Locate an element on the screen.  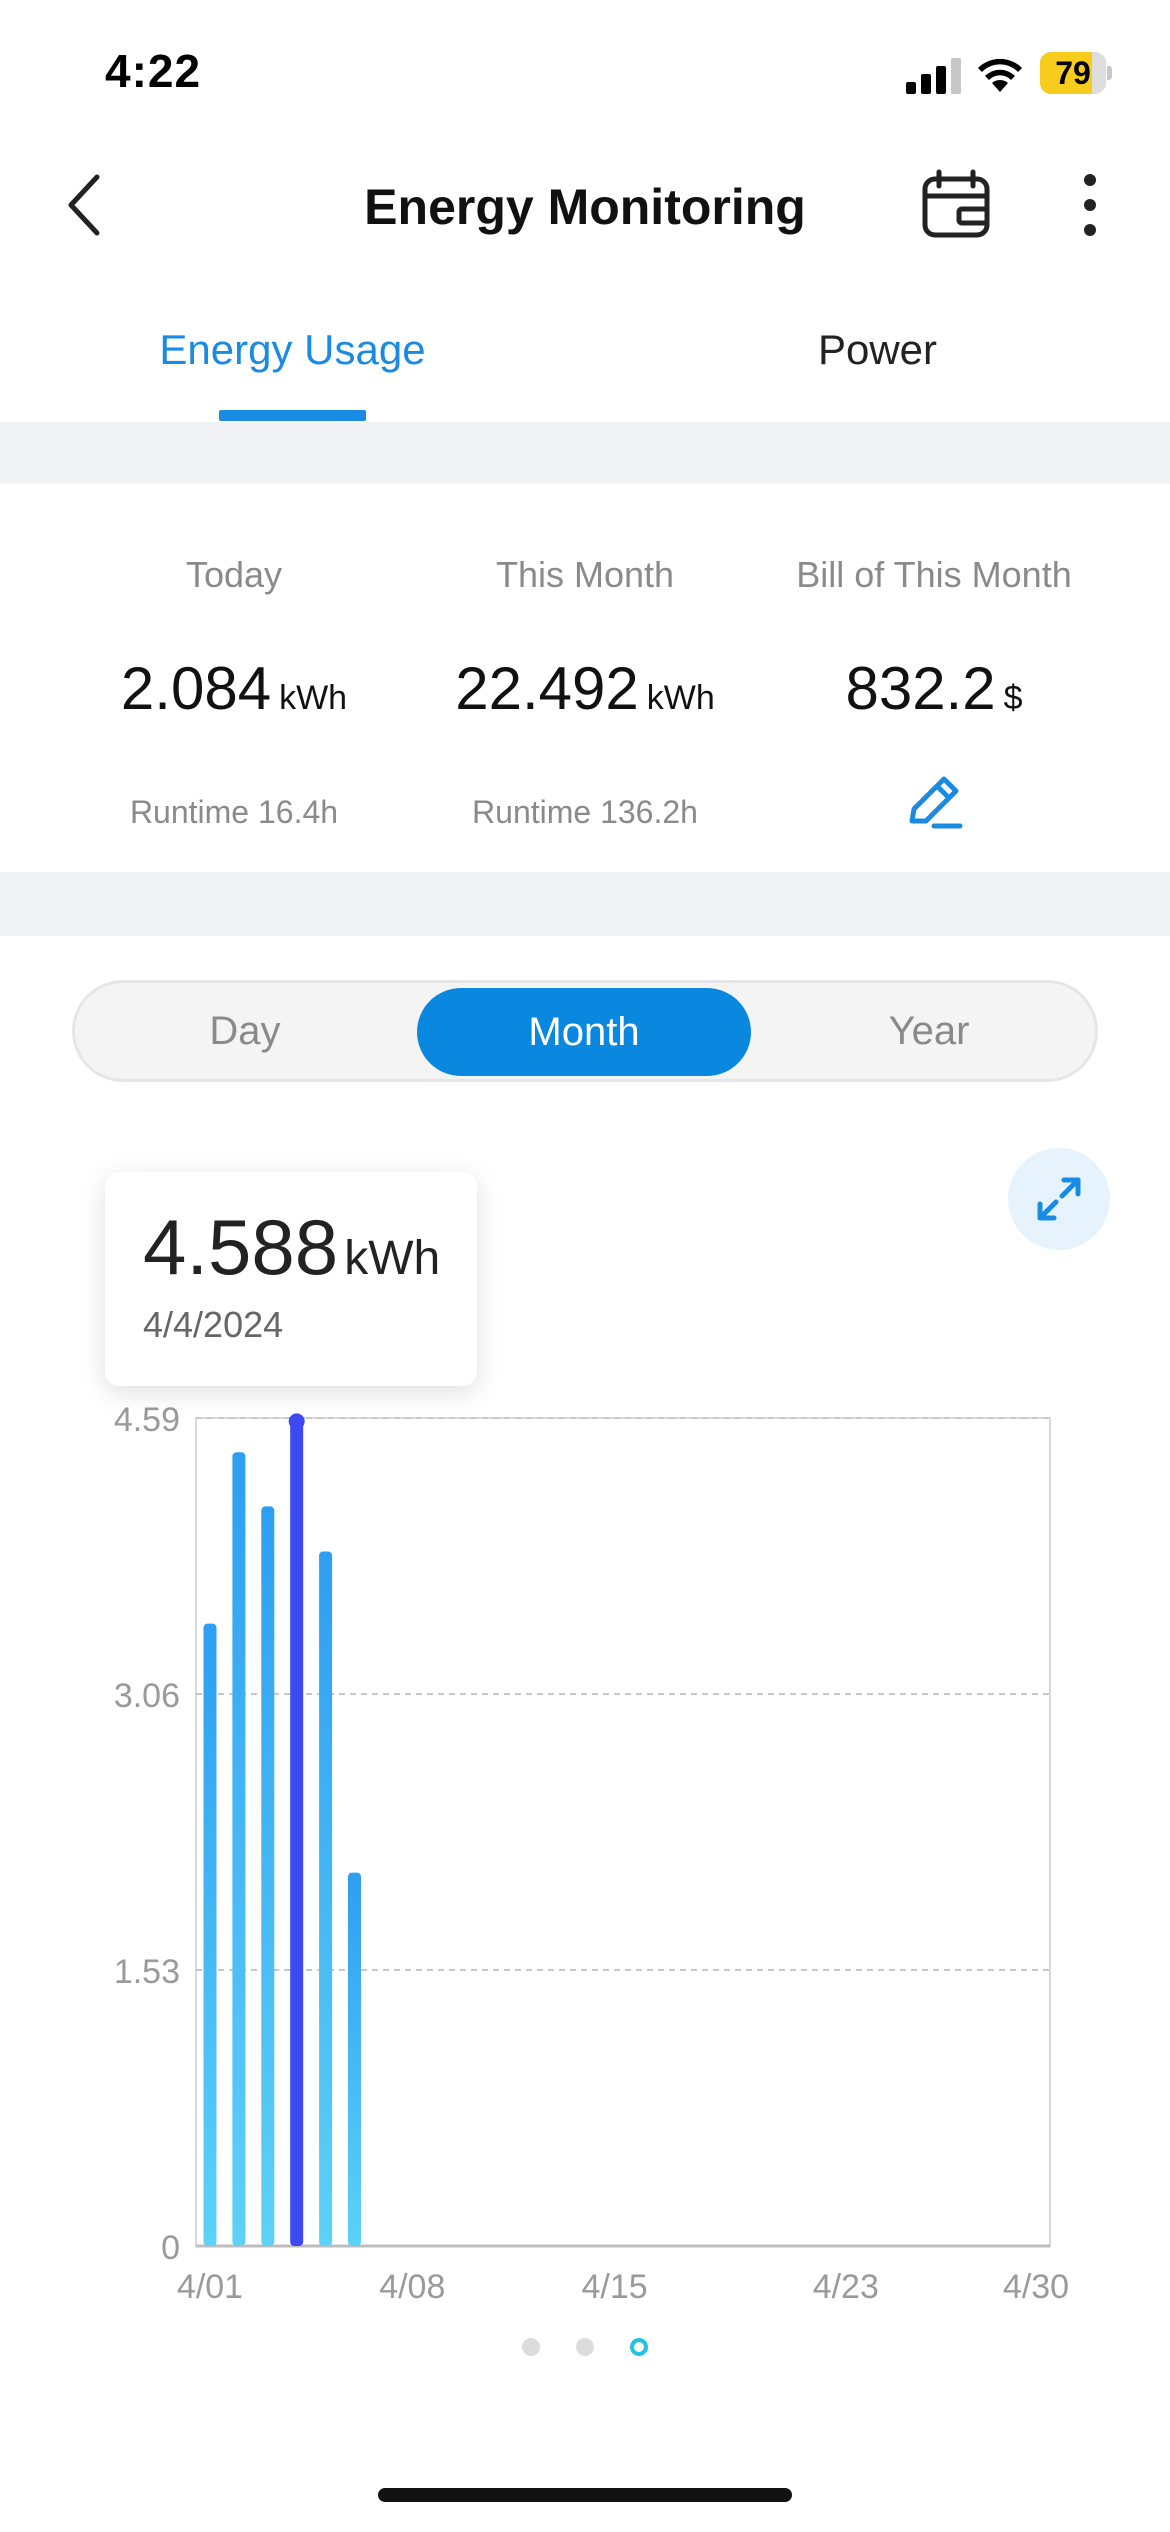
highlight-marker is located at coordinates (296, 1421).